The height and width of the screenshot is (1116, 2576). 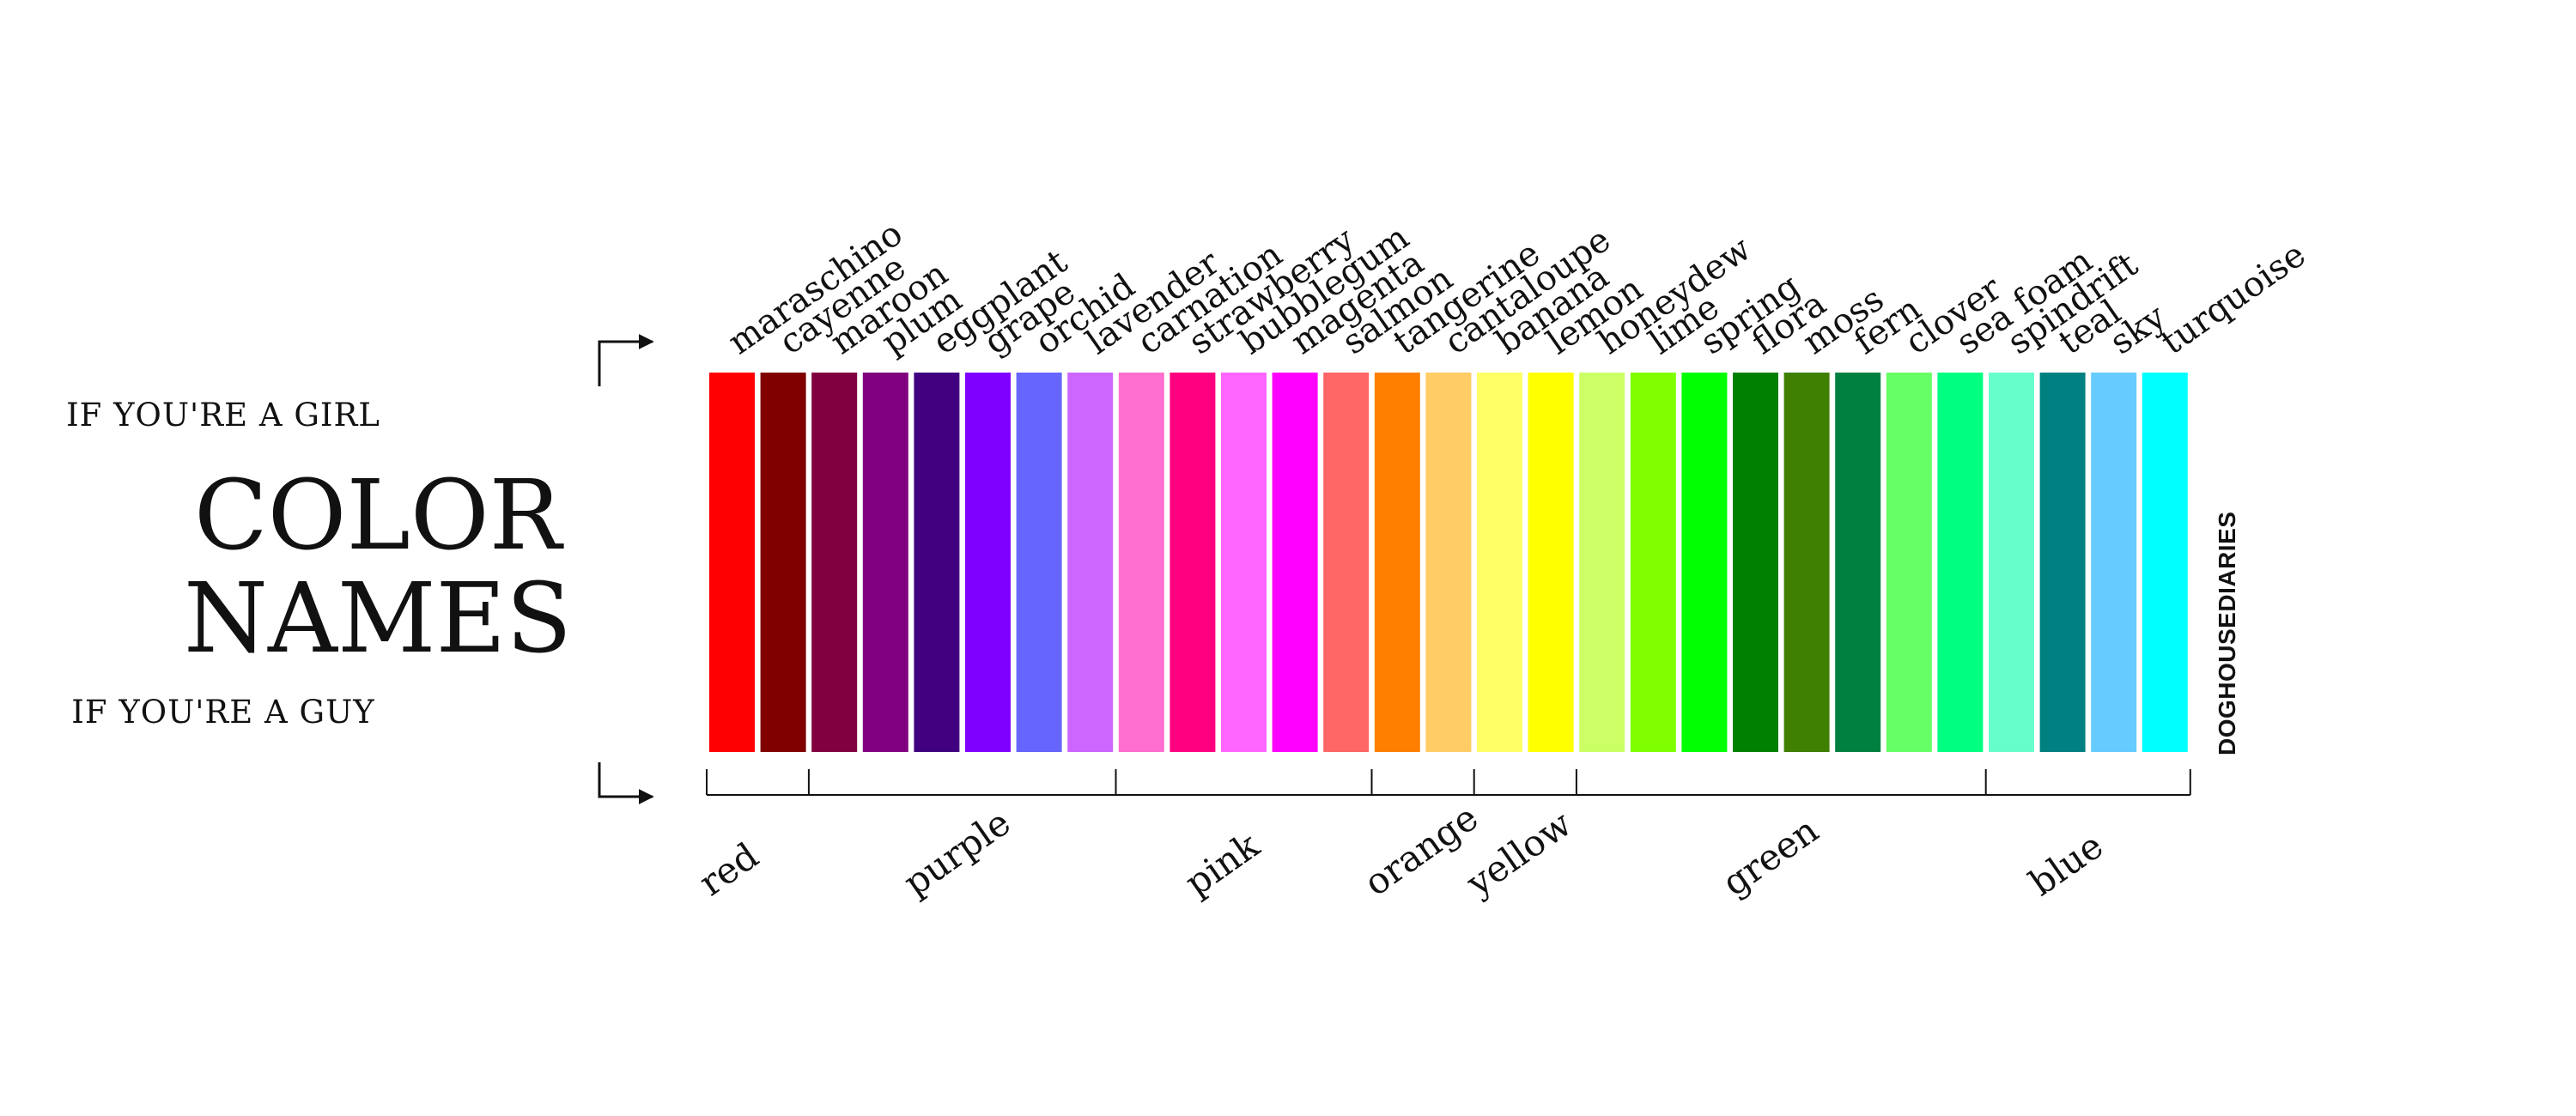 What do you see at coordinates (2165, 562) in the screenshot?
I see `swatch-turquoise` at bounding box center [2165, 562].